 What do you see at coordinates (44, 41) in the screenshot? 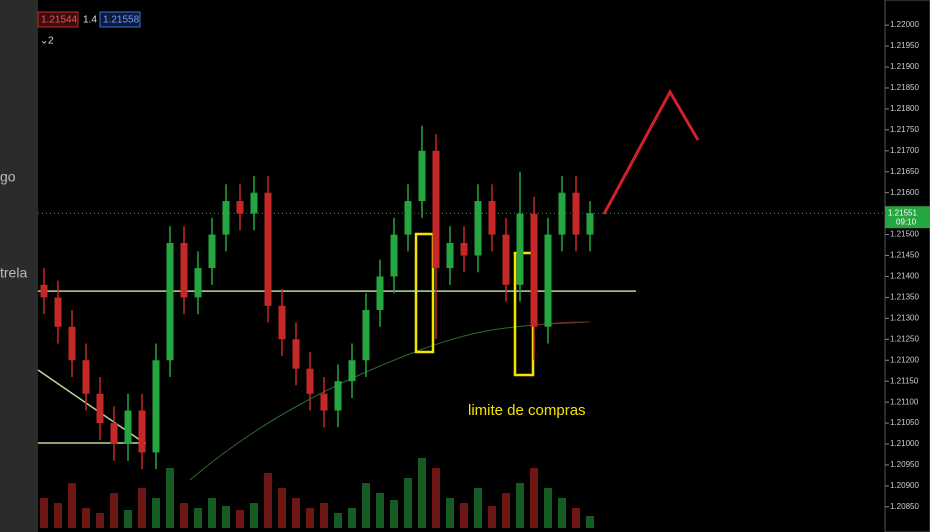
I see `chevron: ⌄` at bounding box center [44, 41].